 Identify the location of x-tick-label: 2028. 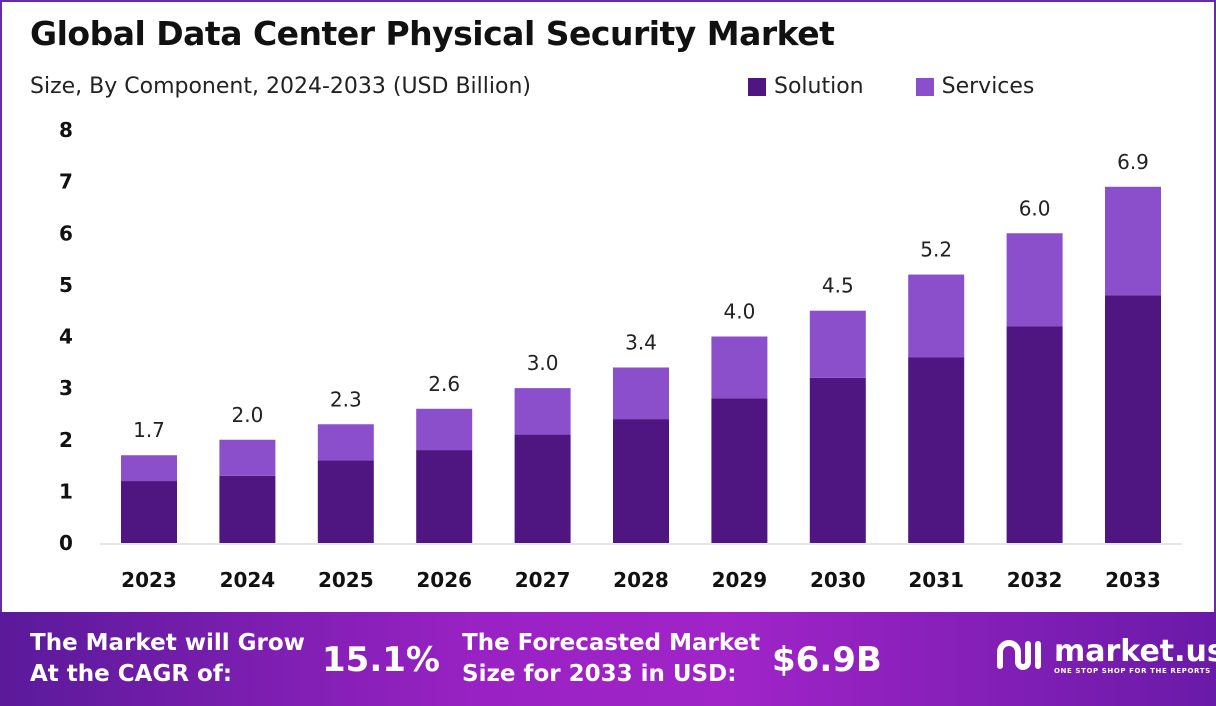
(641, 580).